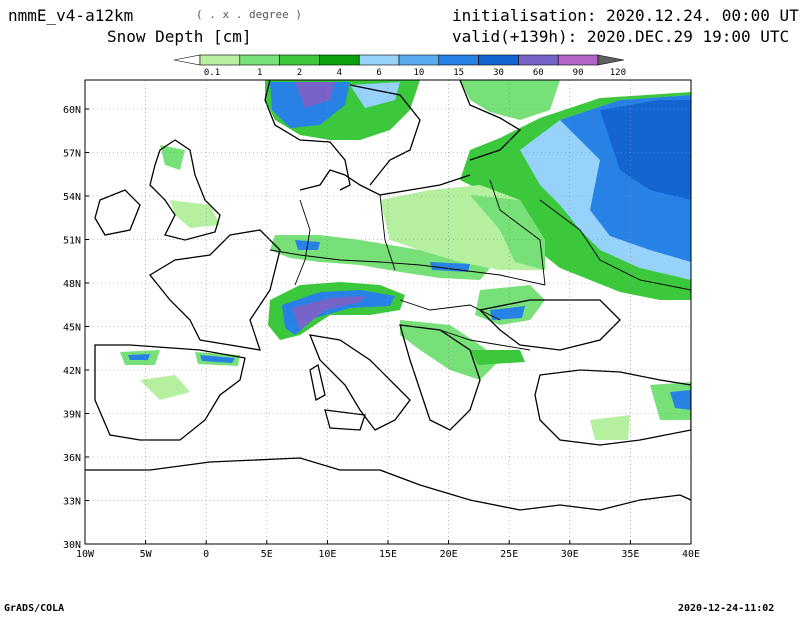 The image size is (800, 618). Describe the element at coordinates (691, 554) in the screenshot. I see `lon-tick-label: 40E` at that location.